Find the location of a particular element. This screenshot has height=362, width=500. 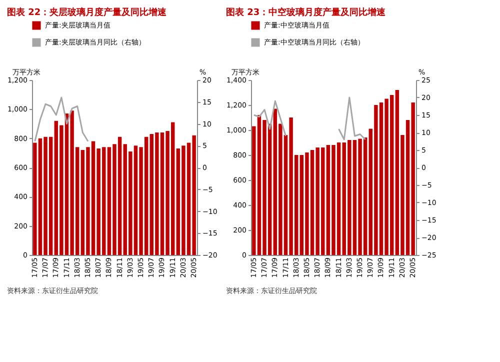

chart-title: 图表 22：夹层玻璃月度产量及同比增速 is located at coordinates (87, 12).